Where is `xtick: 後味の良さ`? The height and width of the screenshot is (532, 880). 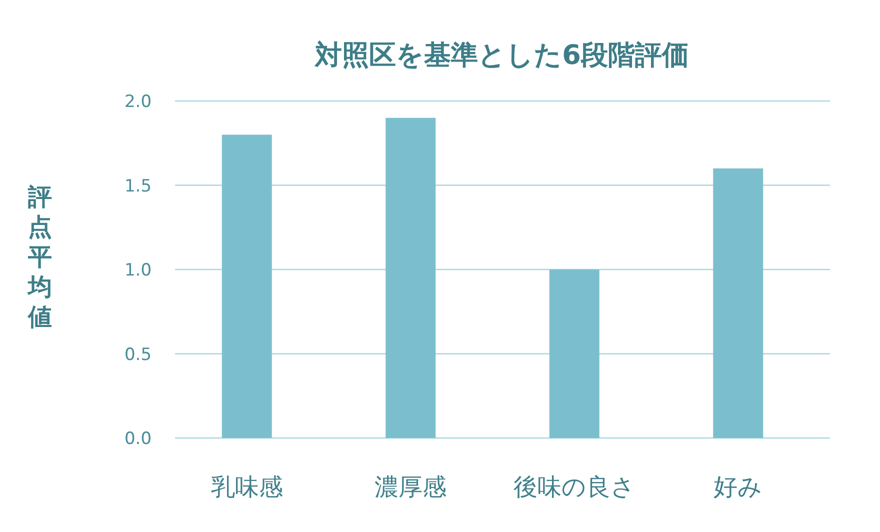 xtick: 後味の良さ is located at coordinates (574, 487).